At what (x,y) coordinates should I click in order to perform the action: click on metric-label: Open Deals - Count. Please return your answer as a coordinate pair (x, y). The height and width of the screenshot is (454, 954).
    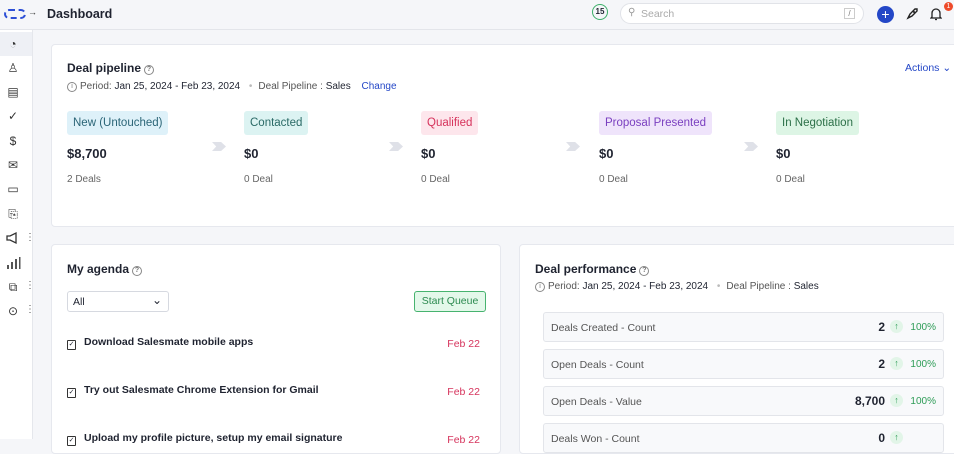
    Looking at the image, I should click on (597, 365).